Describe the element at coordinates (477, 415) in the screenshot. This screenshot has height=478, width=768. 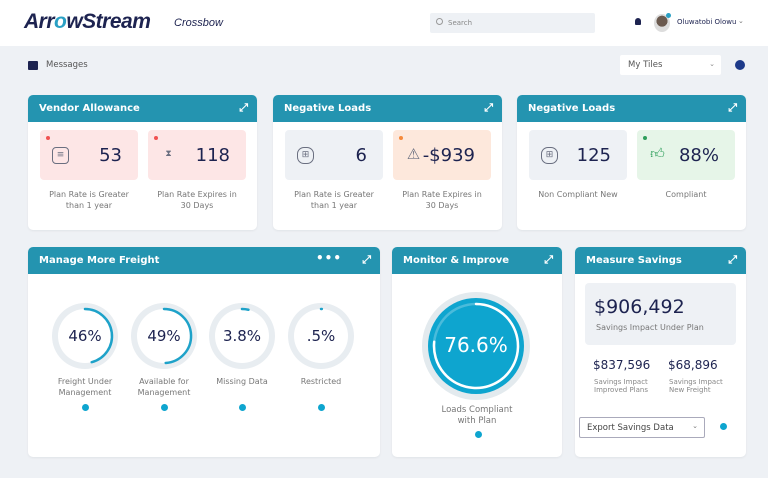
I see `gauge-label: Loads Compliant with Plan` at that location.